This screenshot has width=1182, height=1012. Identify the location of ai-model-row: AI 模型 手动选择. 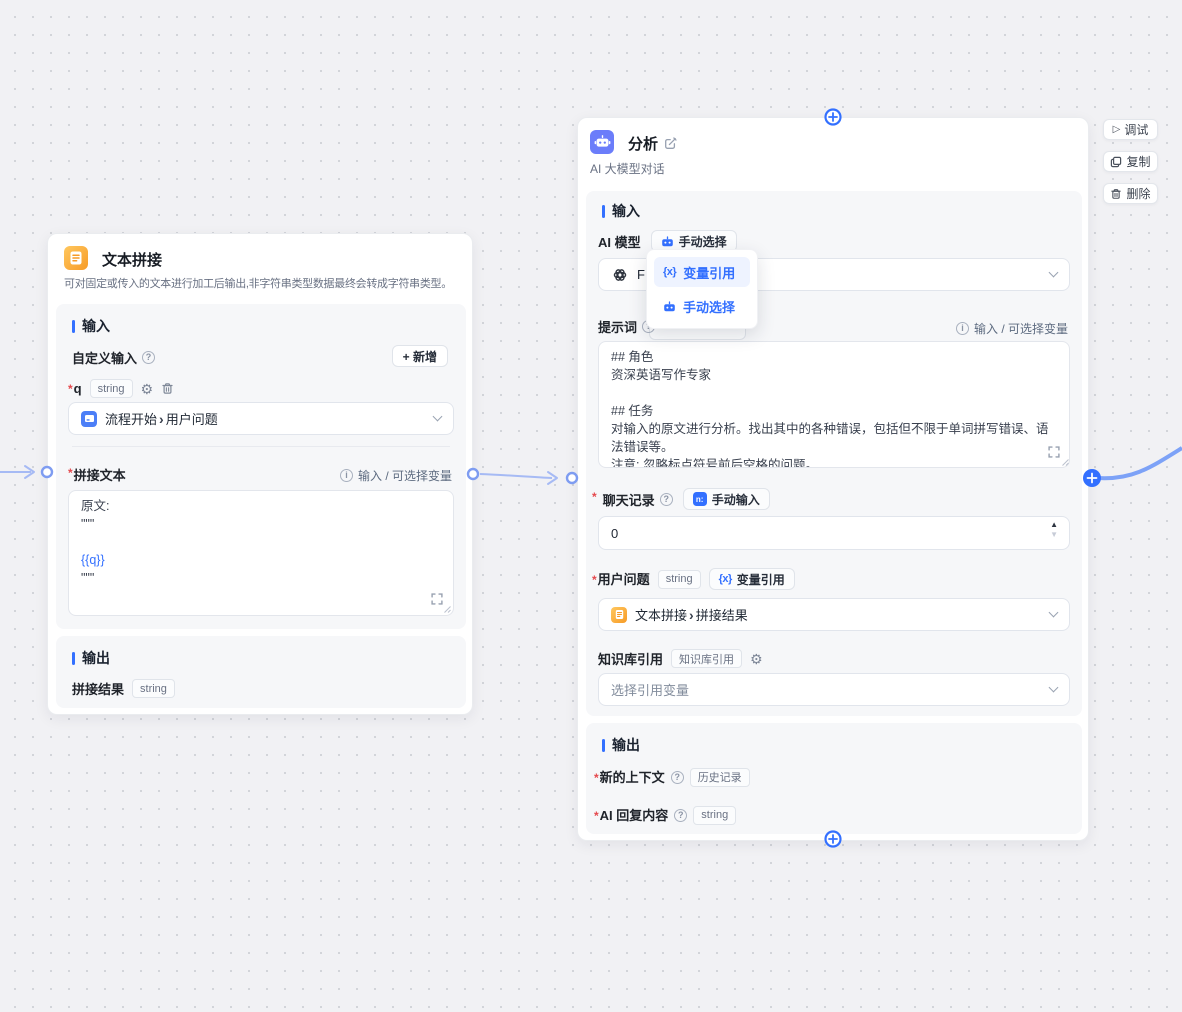
(667, 241).